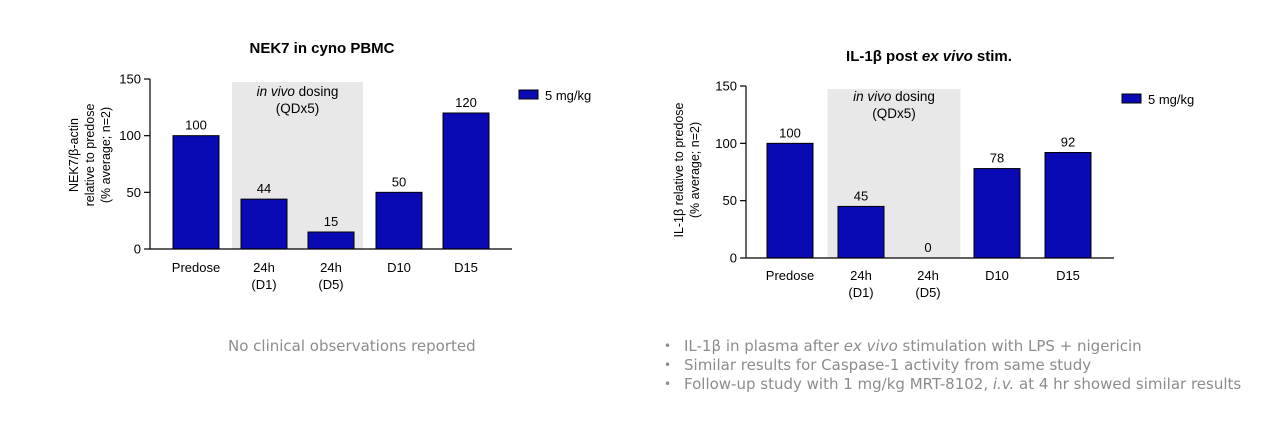 This screenshot has height=436, width=1280. What do you see at coordinates (997, 158) in the screenshot?
I see `bar-data-label: 78` at bounding box center [997, 158].